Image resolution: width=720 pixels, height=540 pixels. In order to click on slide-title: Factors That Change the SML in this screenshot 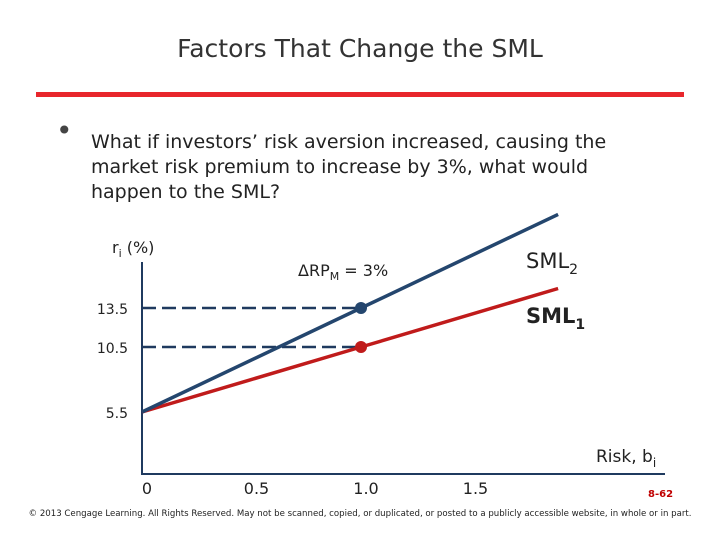, I will do `click(360, 48)`.